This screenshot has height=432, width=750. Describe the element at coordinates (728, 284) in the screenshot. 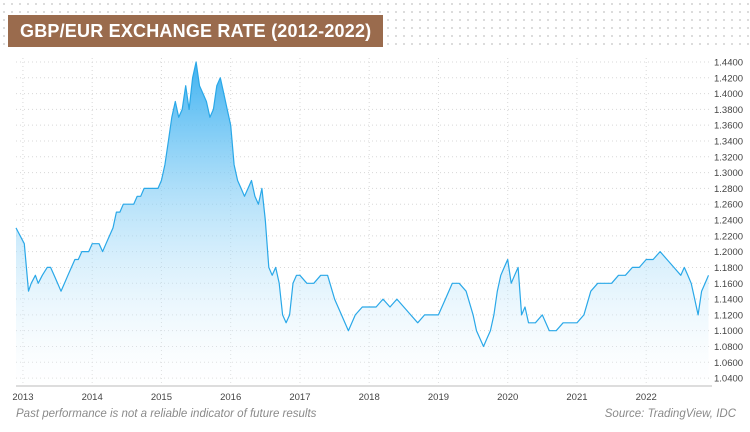

I see `y-tick-label: 1.1600` at that location.